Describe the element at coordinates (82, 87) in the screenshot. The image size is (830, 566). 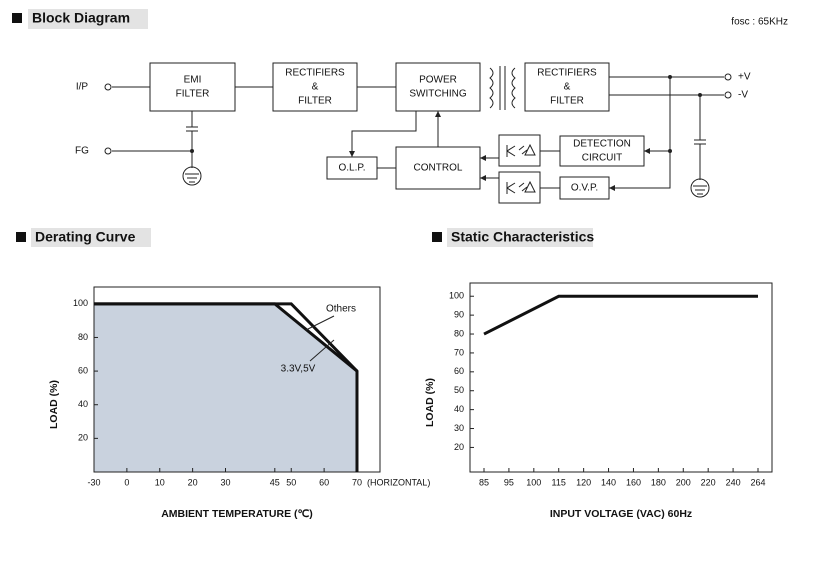
I see `input-label: I/P` at that location.